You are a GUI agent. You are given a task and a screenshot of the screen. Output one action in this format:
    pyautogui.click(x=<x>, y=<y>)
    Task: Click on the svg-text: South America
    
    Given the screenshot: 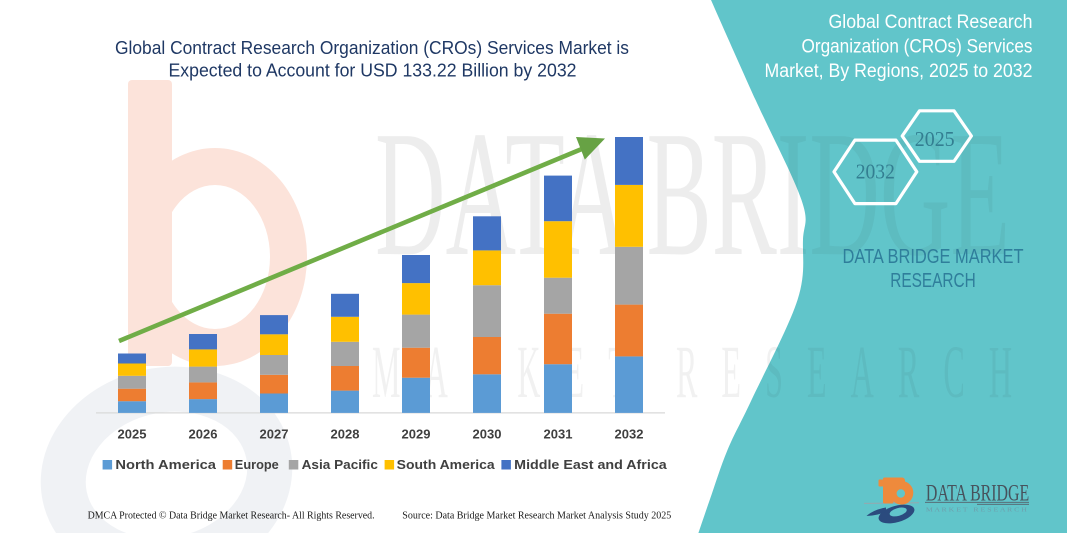 What is the action you would take?
    pyautogui.click(x=446, y=464)
    